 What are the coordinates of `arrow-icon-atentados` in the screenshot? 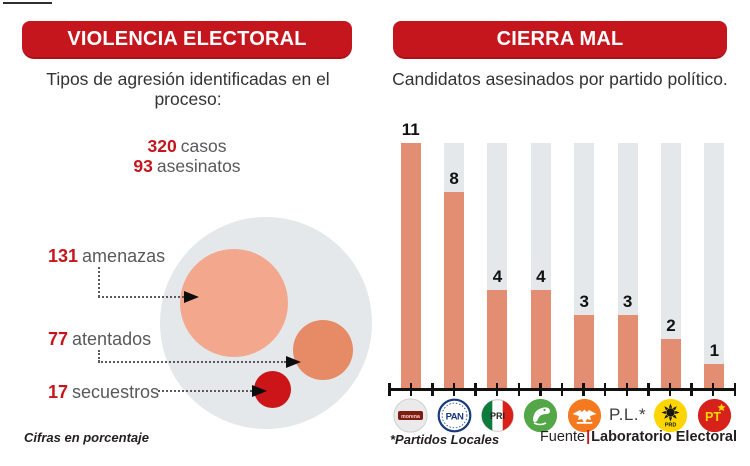 It's located at (293, 362).